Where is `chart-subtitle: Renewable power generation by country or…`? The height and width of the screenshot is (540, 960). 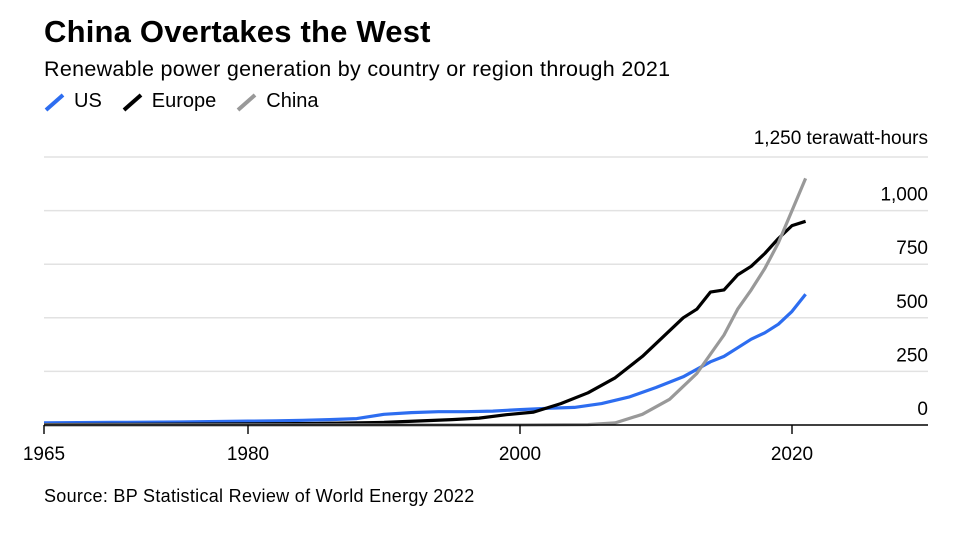 chart-subtitle: Renewable power generation by country or… is located at coordinates (357, 69).